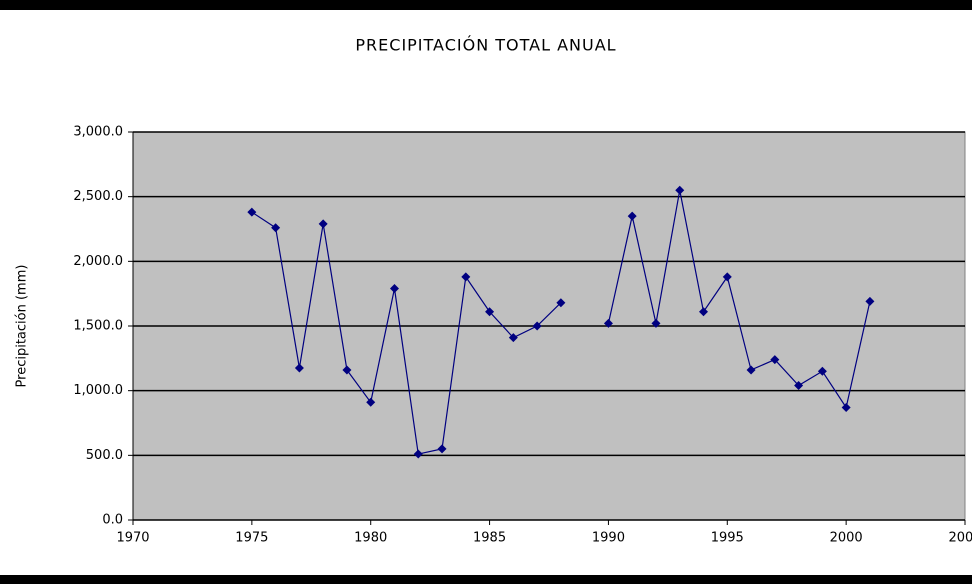  What do you see at coordinates (22, 326) in the screenshot?
I see `y-axis-label: Precipitación (mm)` at bounding box center [22, 326].